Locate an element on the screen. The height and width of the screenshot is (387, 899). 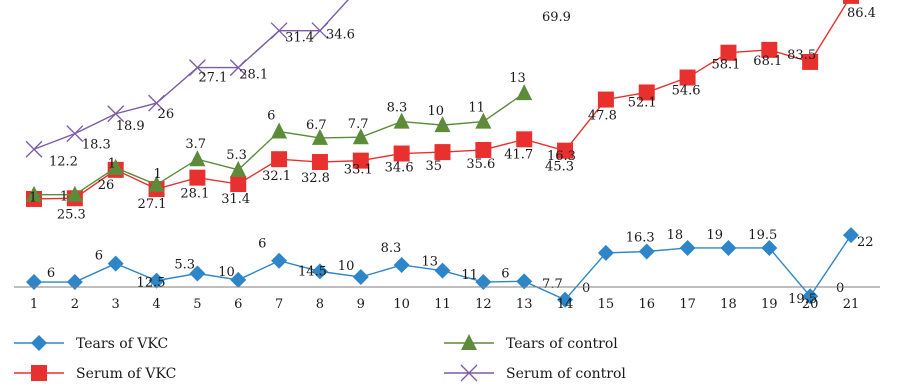
data-label: 19.5 is located at coordinates (762, 235).